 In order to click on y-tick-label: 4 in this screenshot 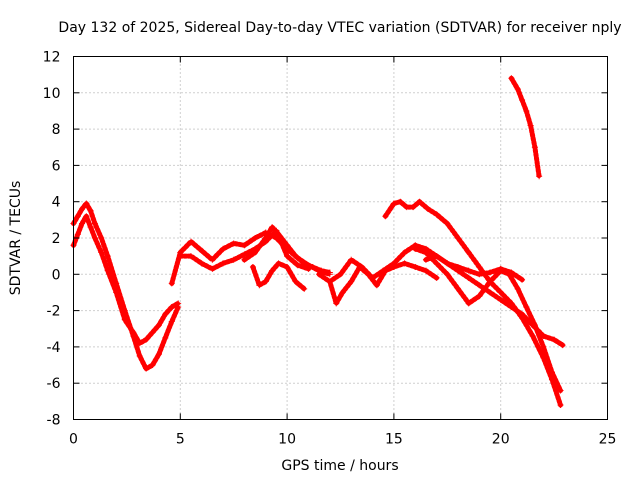, I will do `click(56, 203)`.